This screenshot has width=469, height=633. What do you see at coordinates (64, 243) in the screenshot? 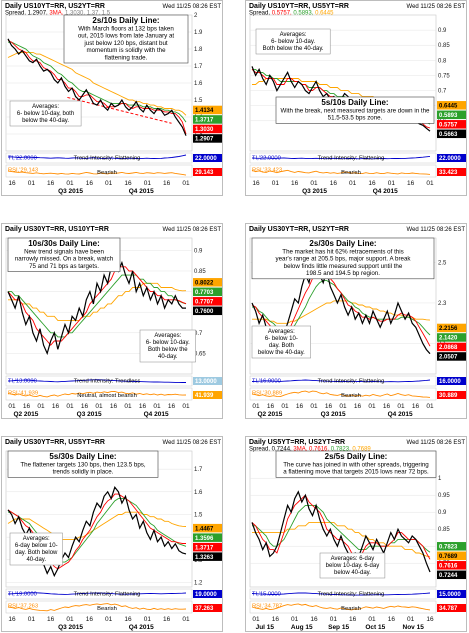
I see `annotation-title: 10s/30s Daily Line:` at bounding box center [64, 243].